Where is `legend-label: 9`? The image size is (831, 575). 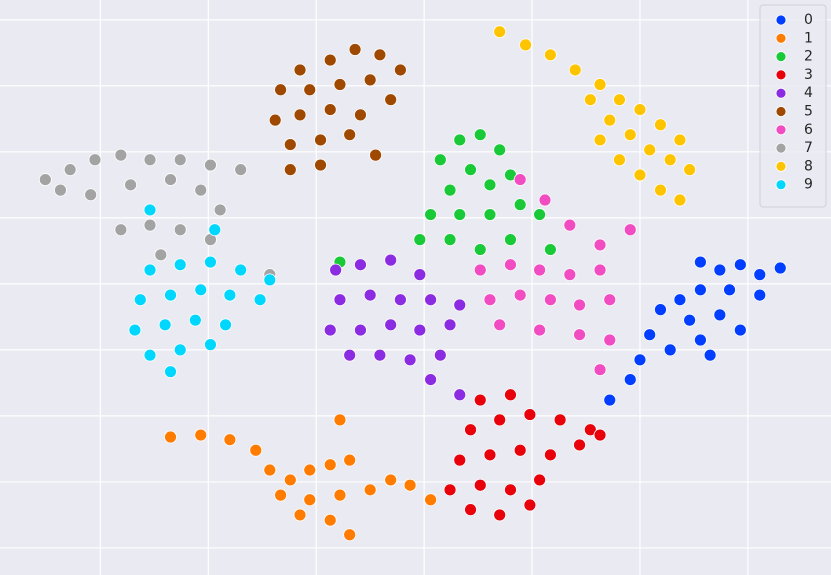
legend-label: 9 is located at coordinates (808, 185).